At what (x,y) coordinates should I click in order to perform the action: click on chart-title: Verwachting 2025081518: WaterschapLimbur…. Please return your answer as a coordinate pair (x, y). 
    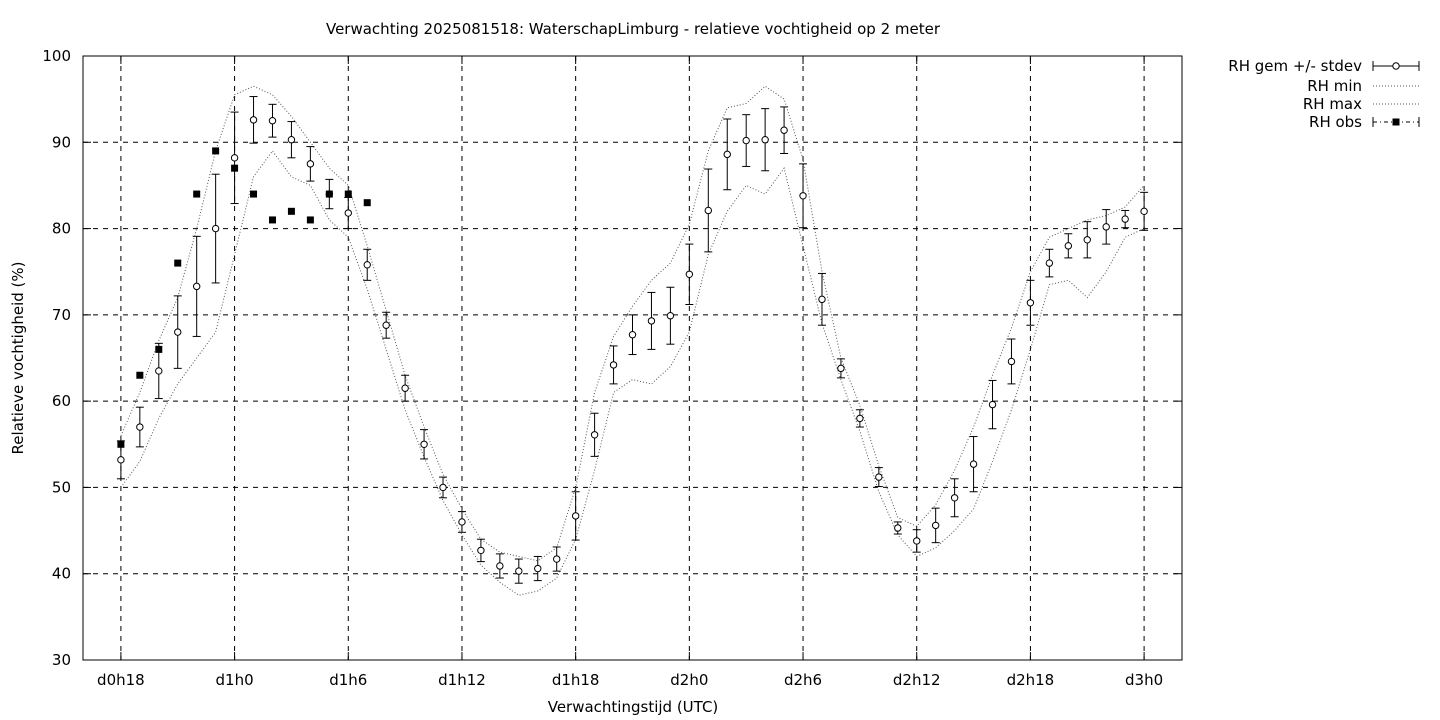
    Looking at the image, I should click on (633, 29).